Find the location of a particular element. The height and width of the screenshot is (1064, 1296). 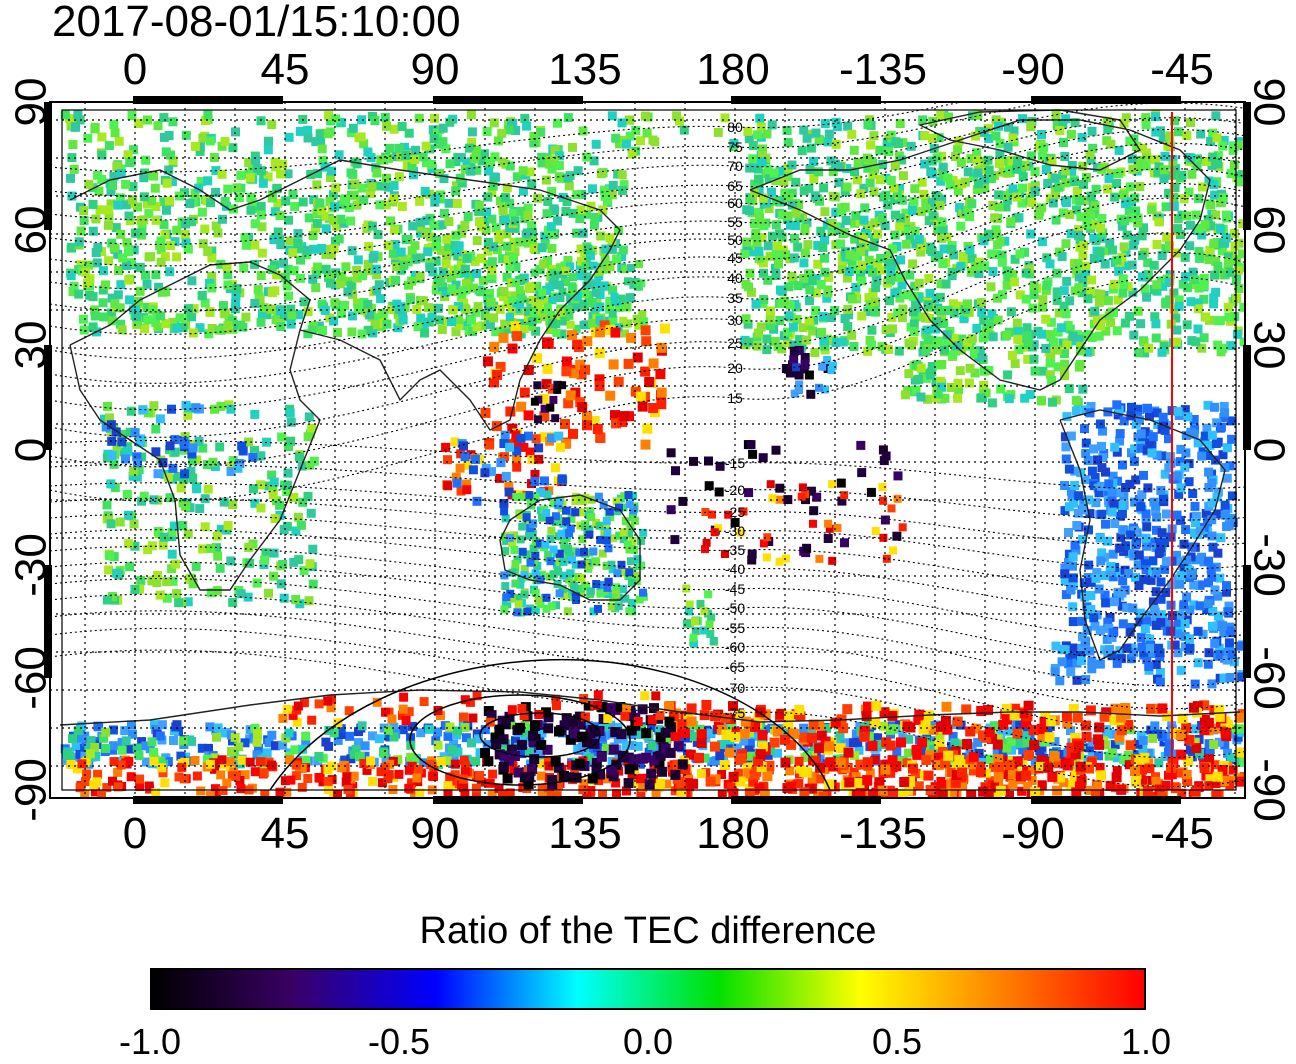

left-latitude-ticks: 90 60 30 0 -30 -60 -90 is located at coordinates (31, 450).